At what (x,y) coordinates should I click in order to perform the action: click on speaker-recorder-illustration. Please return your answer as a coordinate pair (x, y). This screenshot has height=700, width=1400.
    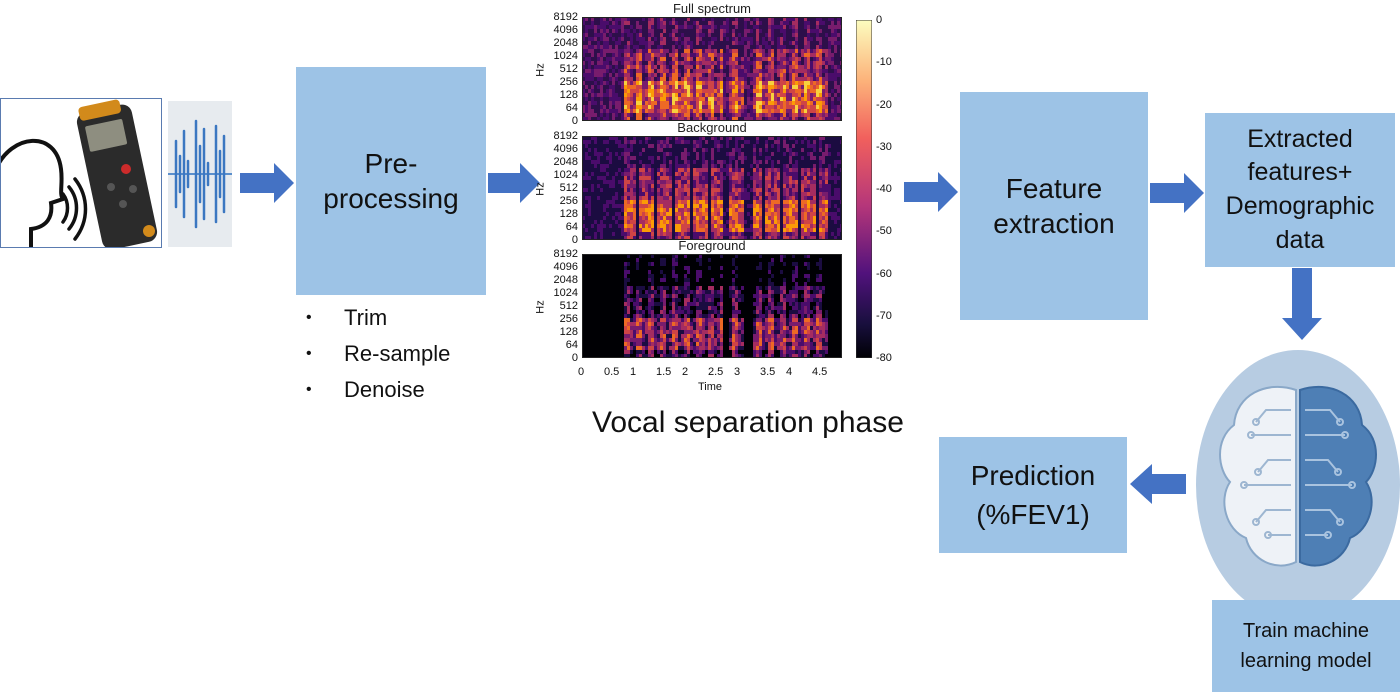
    Looking at the image, I should click on (81, 173).